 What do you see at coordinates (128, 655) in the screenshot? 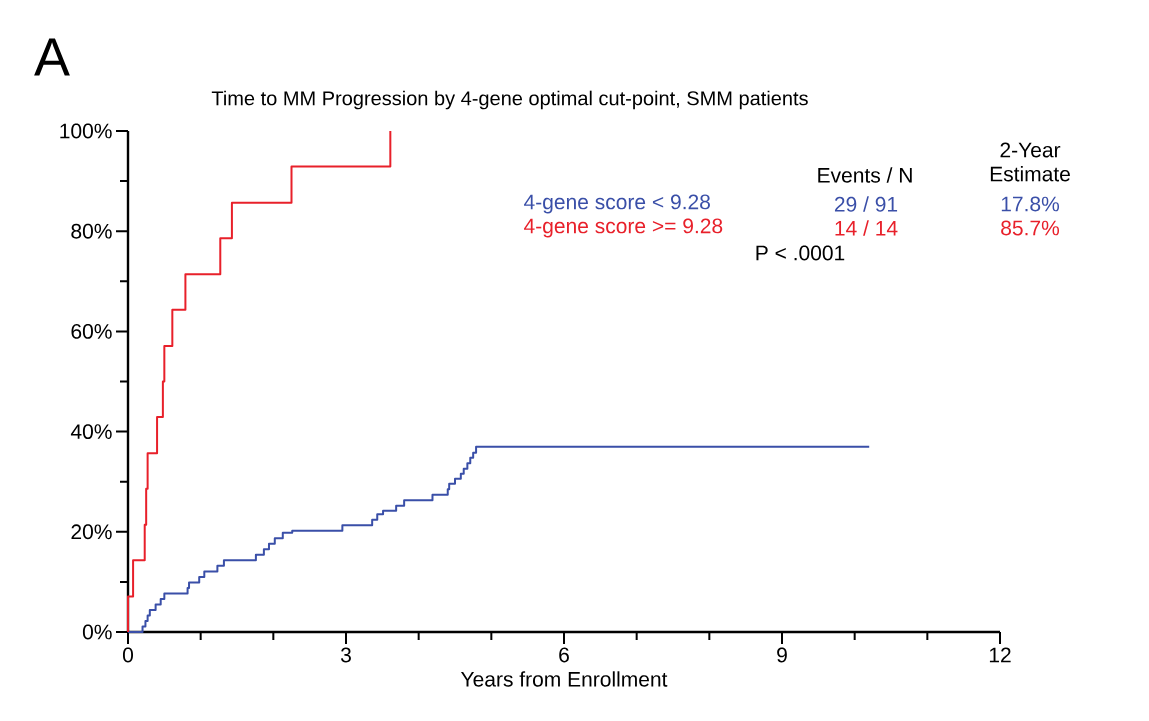
I see `x-tick-label: 0` at bounding box center [128, 655].